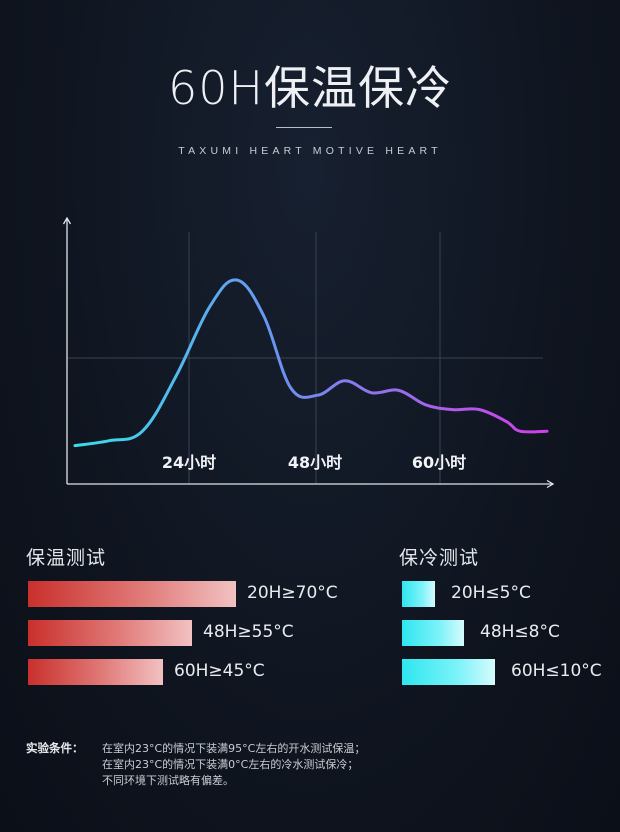 This screenshot has width=620, height=832. What do you see at coordinates (310, 151) in the screenshot?
I see `page-subtitle: TAXUMI HEART MOTIVE HEART` at bounding box center [310, 151].